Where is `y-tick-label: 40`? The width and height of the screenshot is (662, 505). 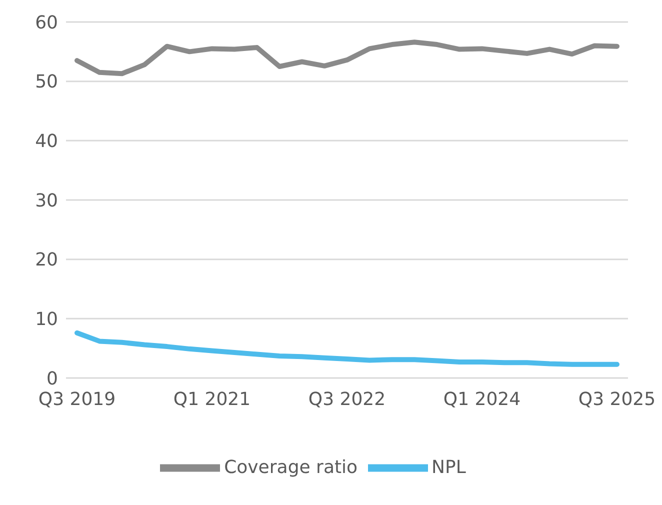 y-tick-label: 40 is located at coordinates (46, 141).